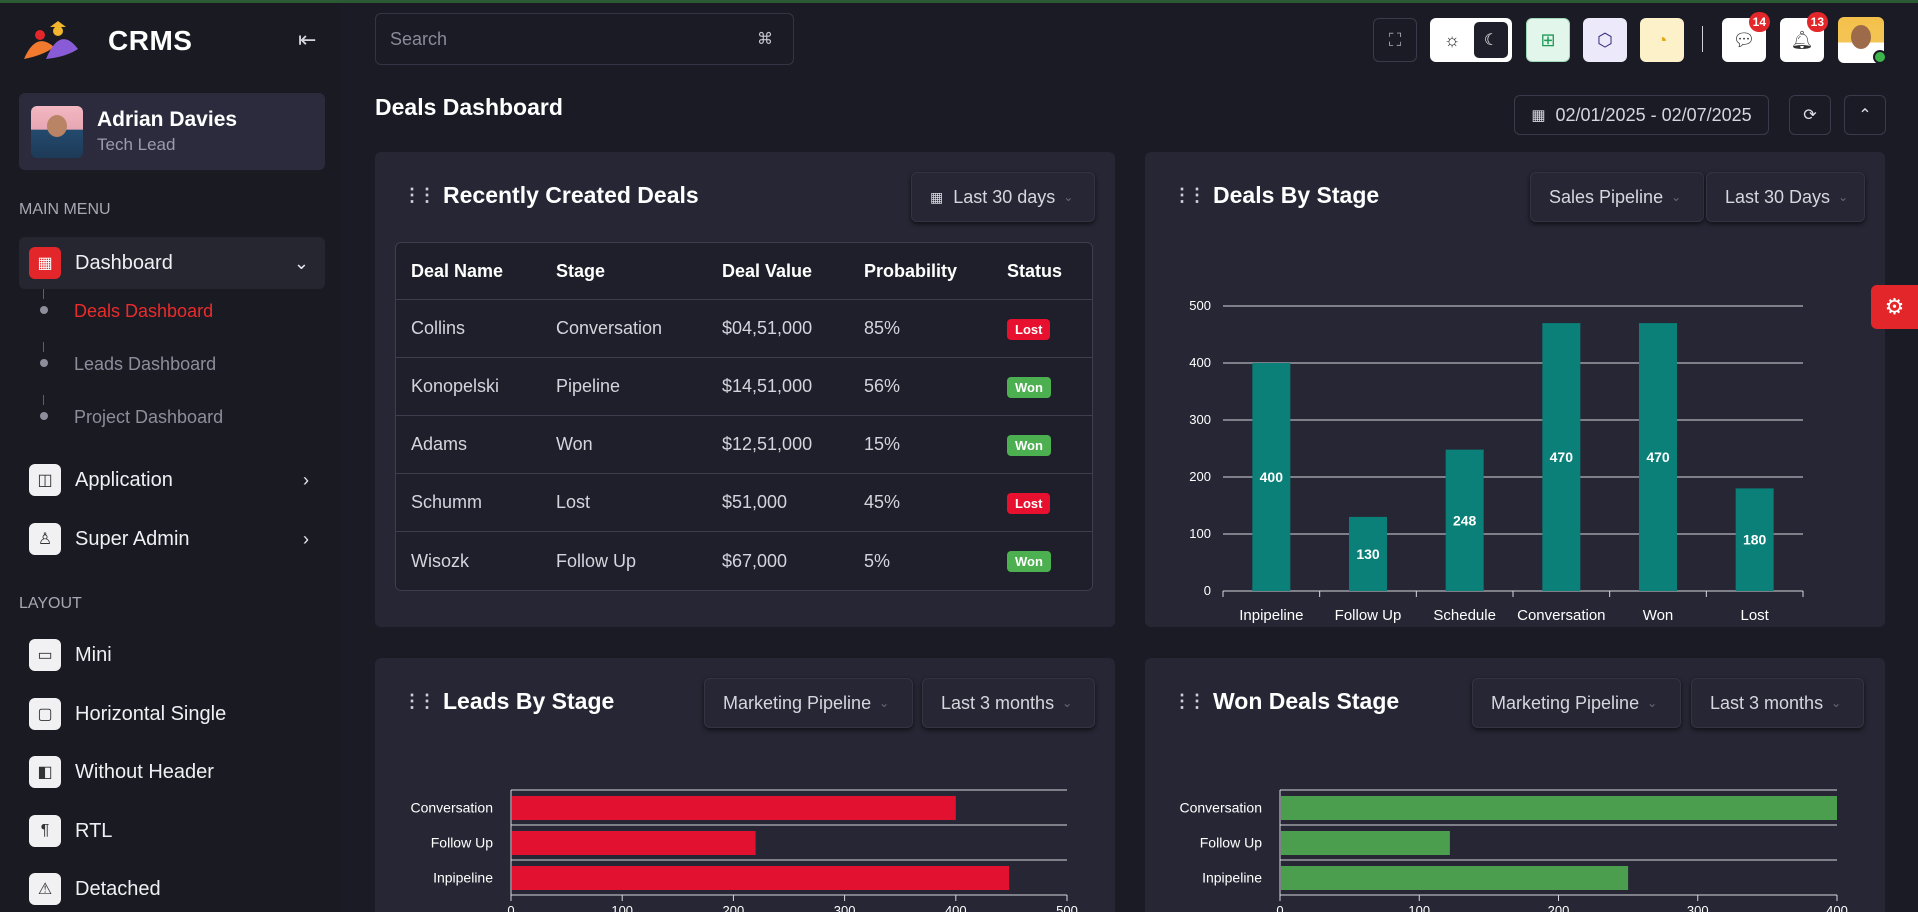 The width and height of the screenshot is (1918, 912). I want to click on chevron-down-icon: ⌄, so click(884, 703).